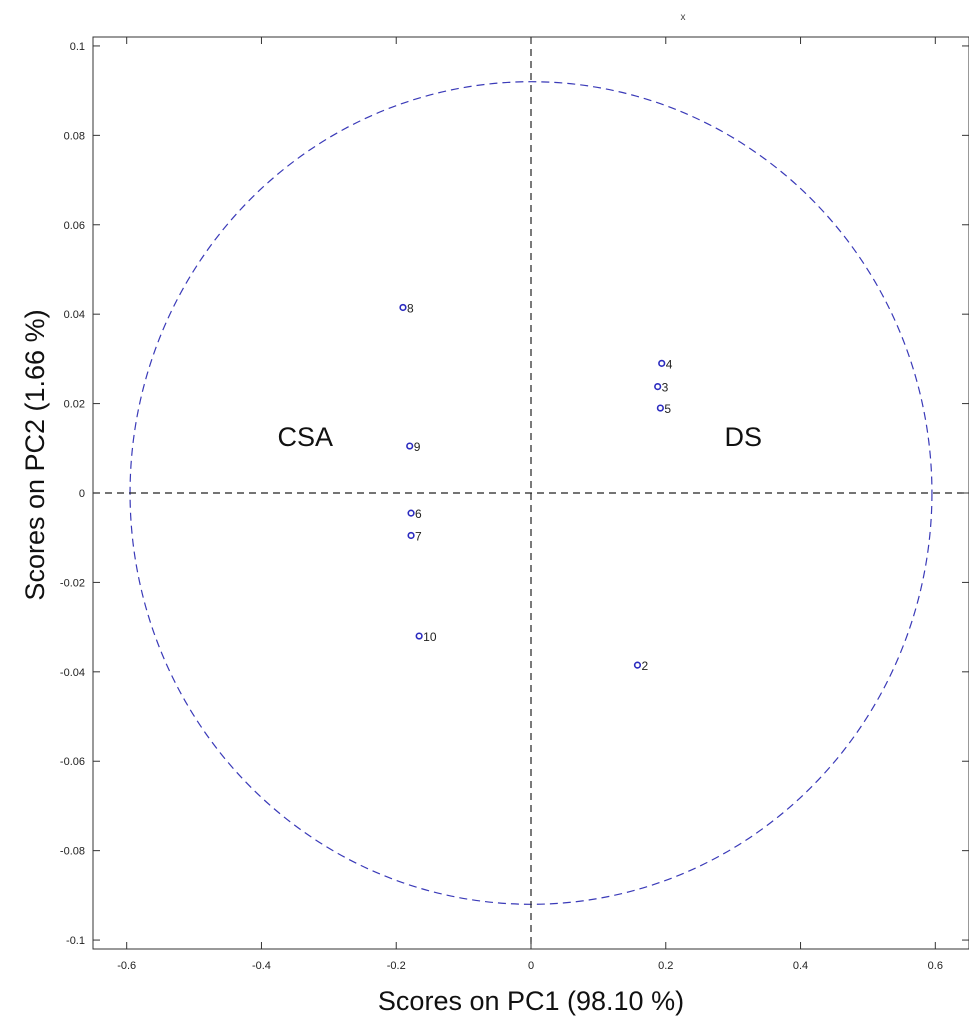 The image size is (969, 1031). Describe the element at coordinates (35, 454) in the screenshot. I see `y-axis-title: Scores on PC2 (1.66 %)` at that location.